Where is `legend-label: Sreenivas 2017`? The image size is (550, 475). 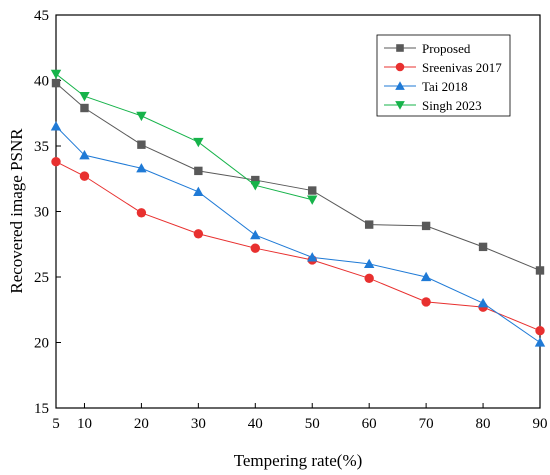 legend-label: Sreenivas 2017 is located at coordinates (462, 67).